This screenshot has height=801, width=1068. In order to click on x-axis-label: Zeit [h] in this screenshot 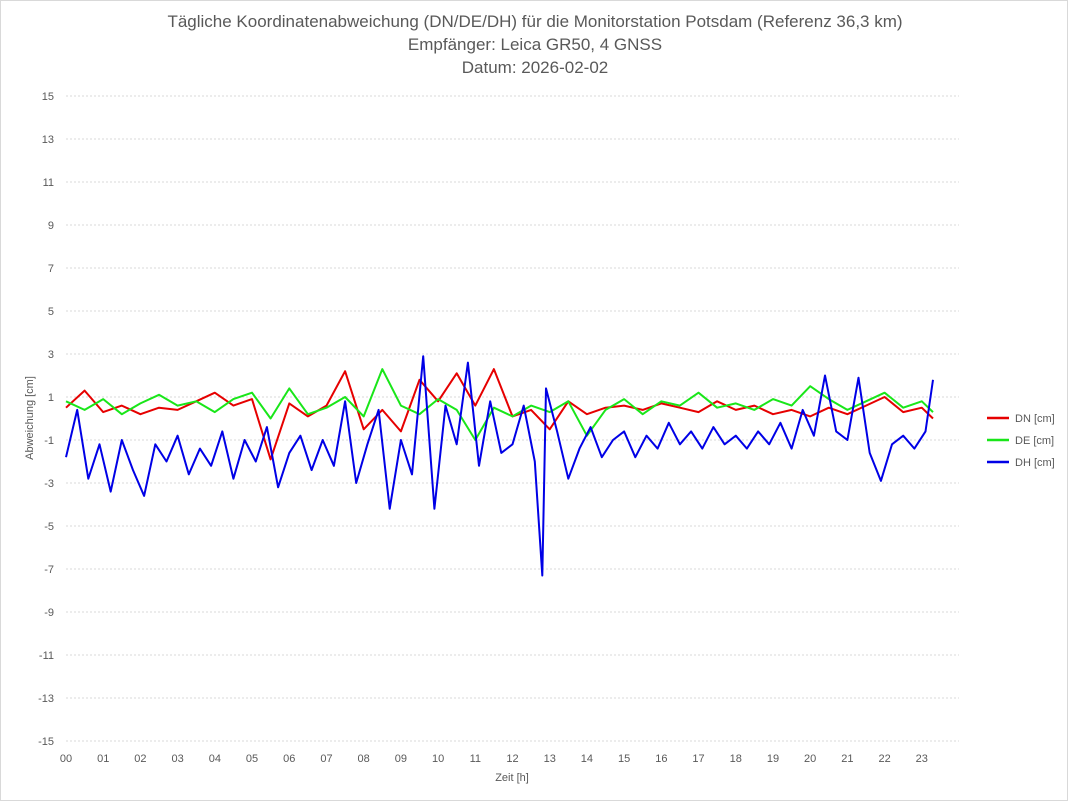, I will do `click(512, 778)`.